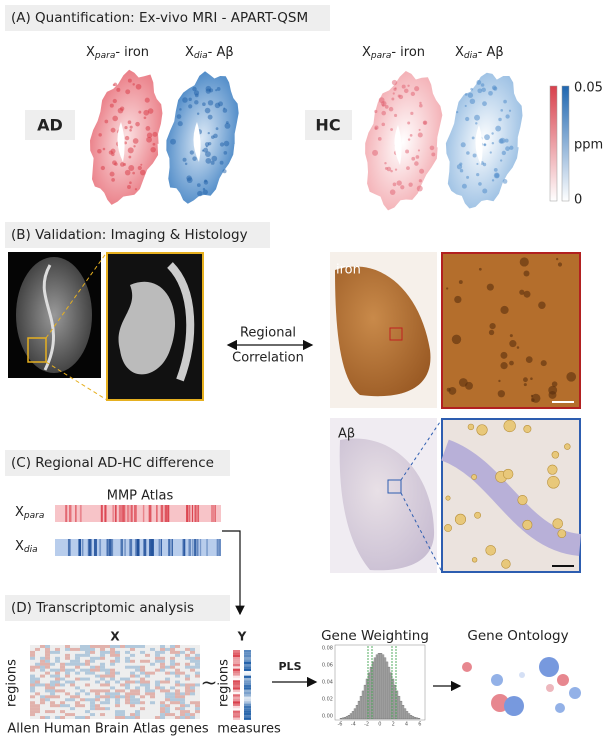  I want to click on svg-text: Xpara- iron, so click(393, 53).